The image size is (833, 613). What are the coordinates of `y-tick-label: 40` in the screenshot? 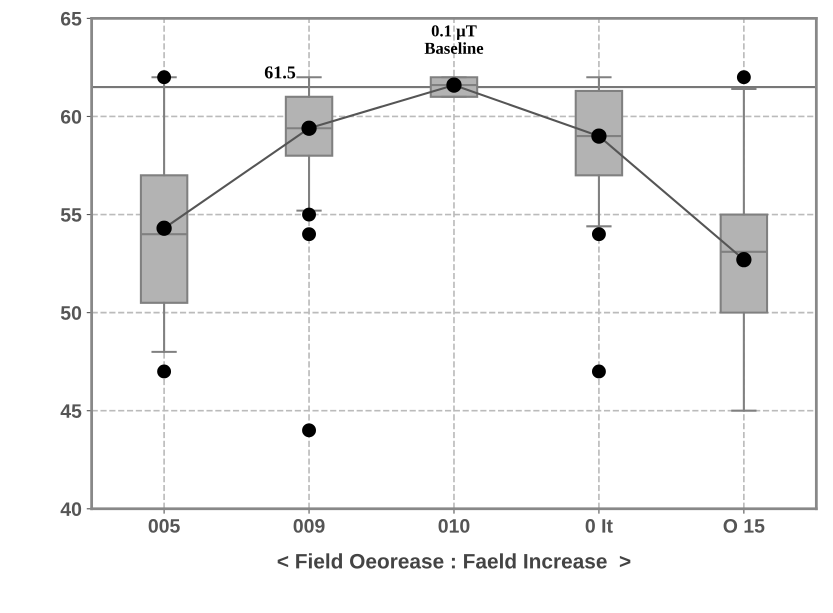 It's located at (71, 509).